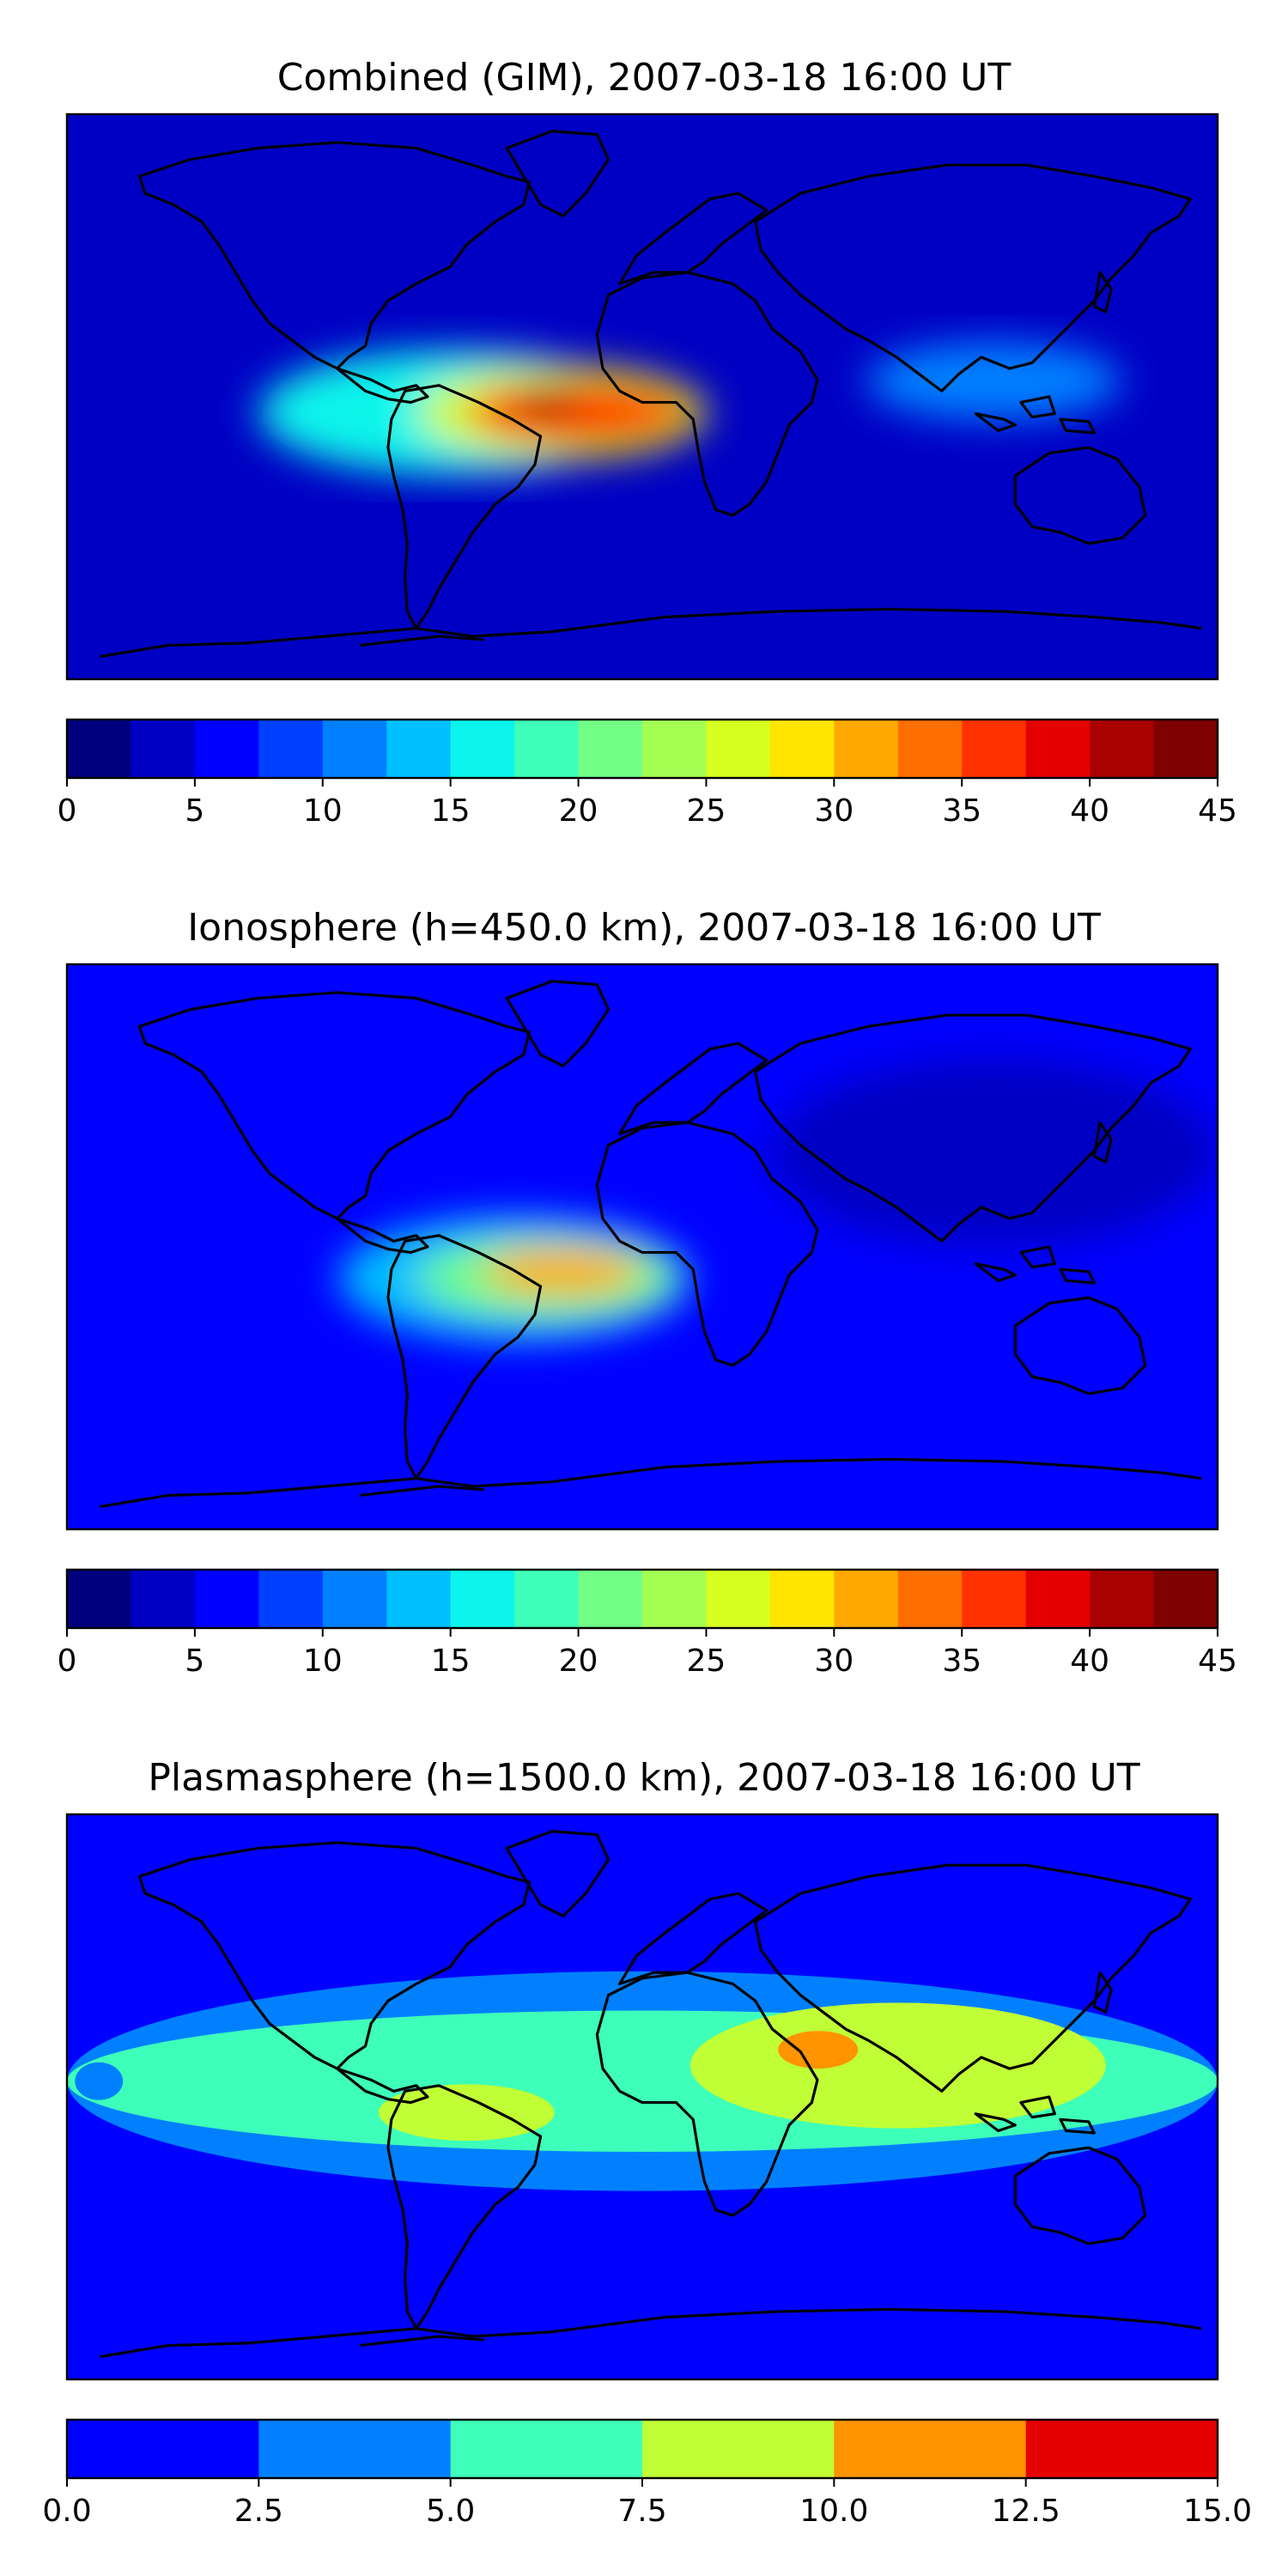 The height and width of the screenshot is (2576, 1288). I want to click on colorbar-tick-label: 12.5, so click(1026, 2511).